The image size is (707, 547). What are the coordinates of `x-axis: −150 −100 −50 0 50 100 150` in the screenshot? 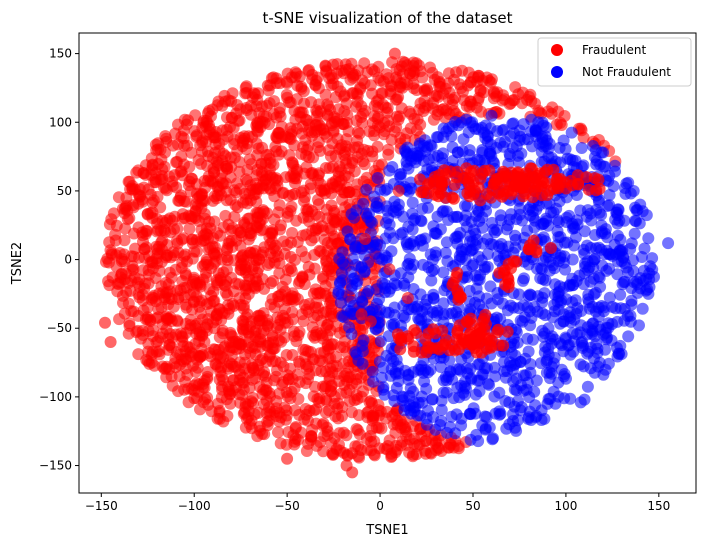 It's located at (377, 503).